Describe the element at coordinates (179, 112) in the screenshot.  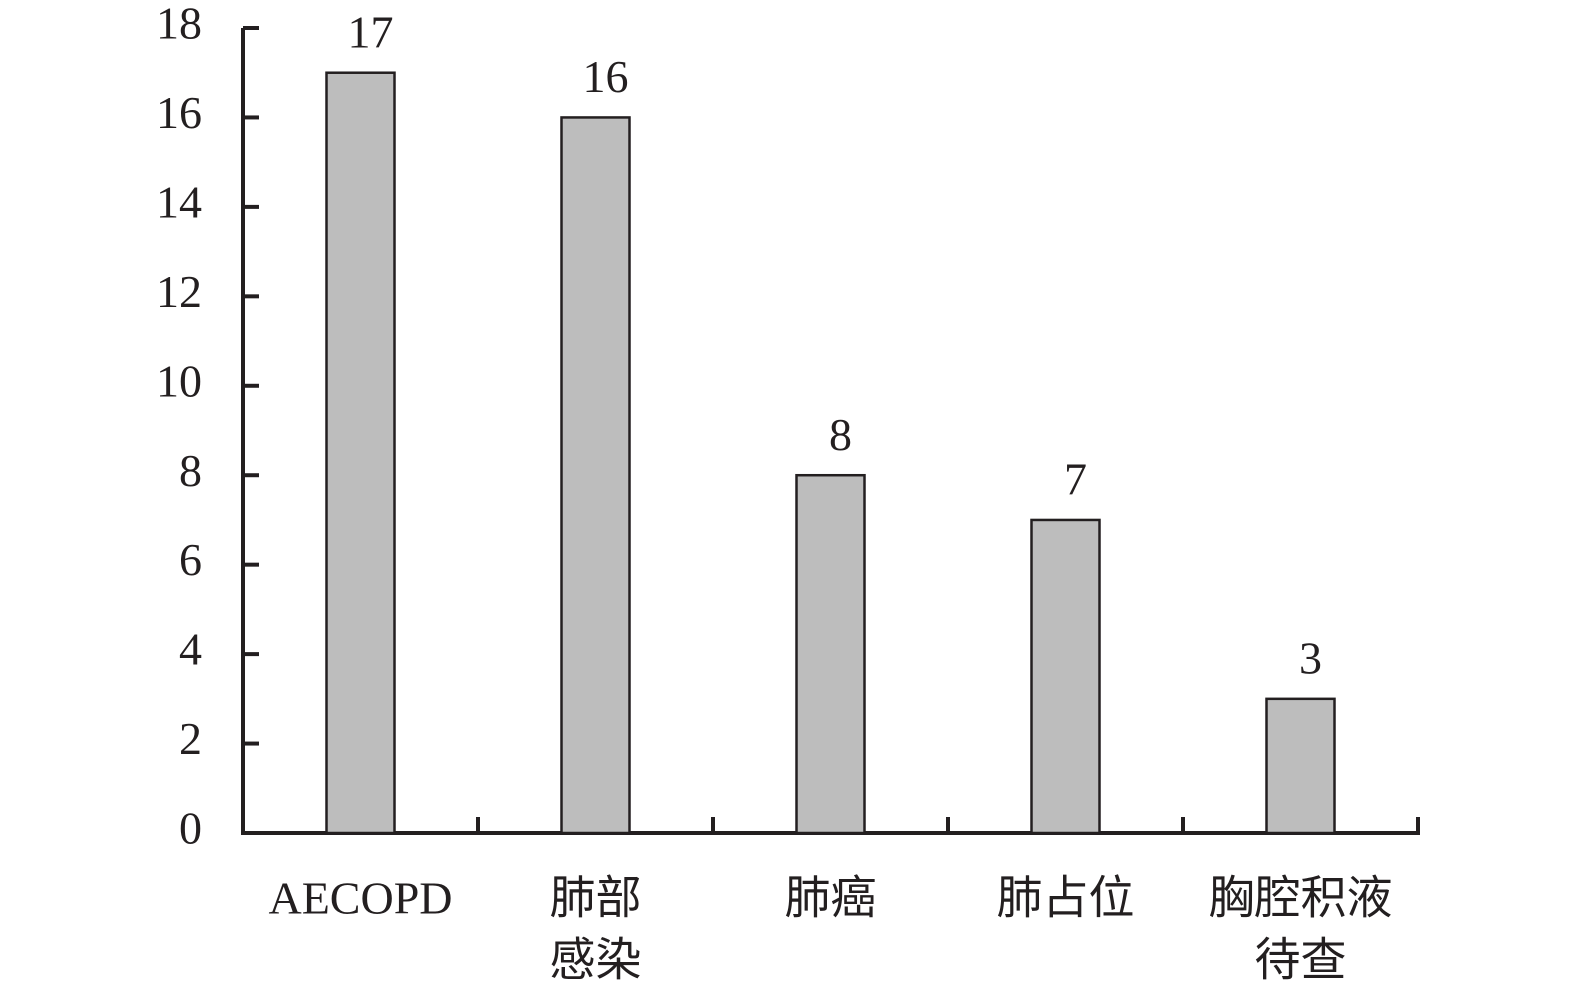
I see `y-tick-label: 16` at that location.